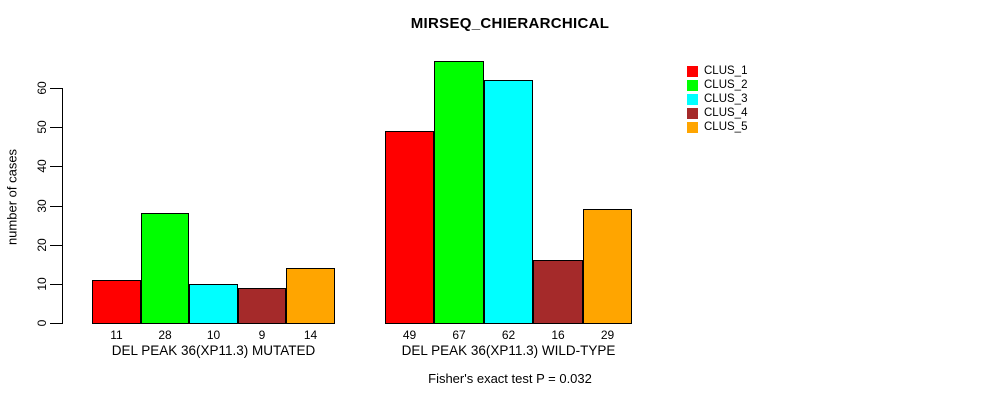 This screenshot has height=400, width=990. I want to click on legend-label: CLUS_1, so click(726, 71).